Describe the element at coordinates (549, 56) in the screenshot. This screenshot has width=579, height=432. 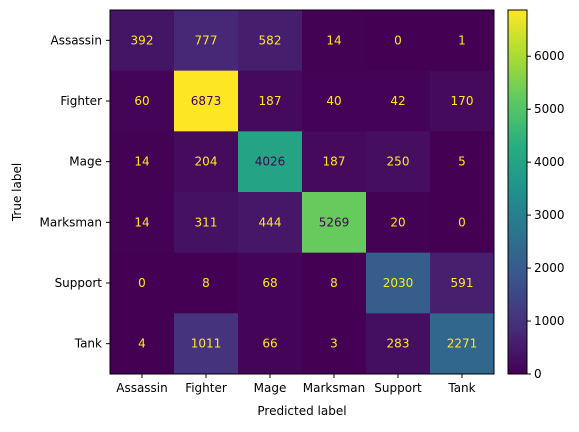
I see `colorbar-tick-label: 6000` at that location.